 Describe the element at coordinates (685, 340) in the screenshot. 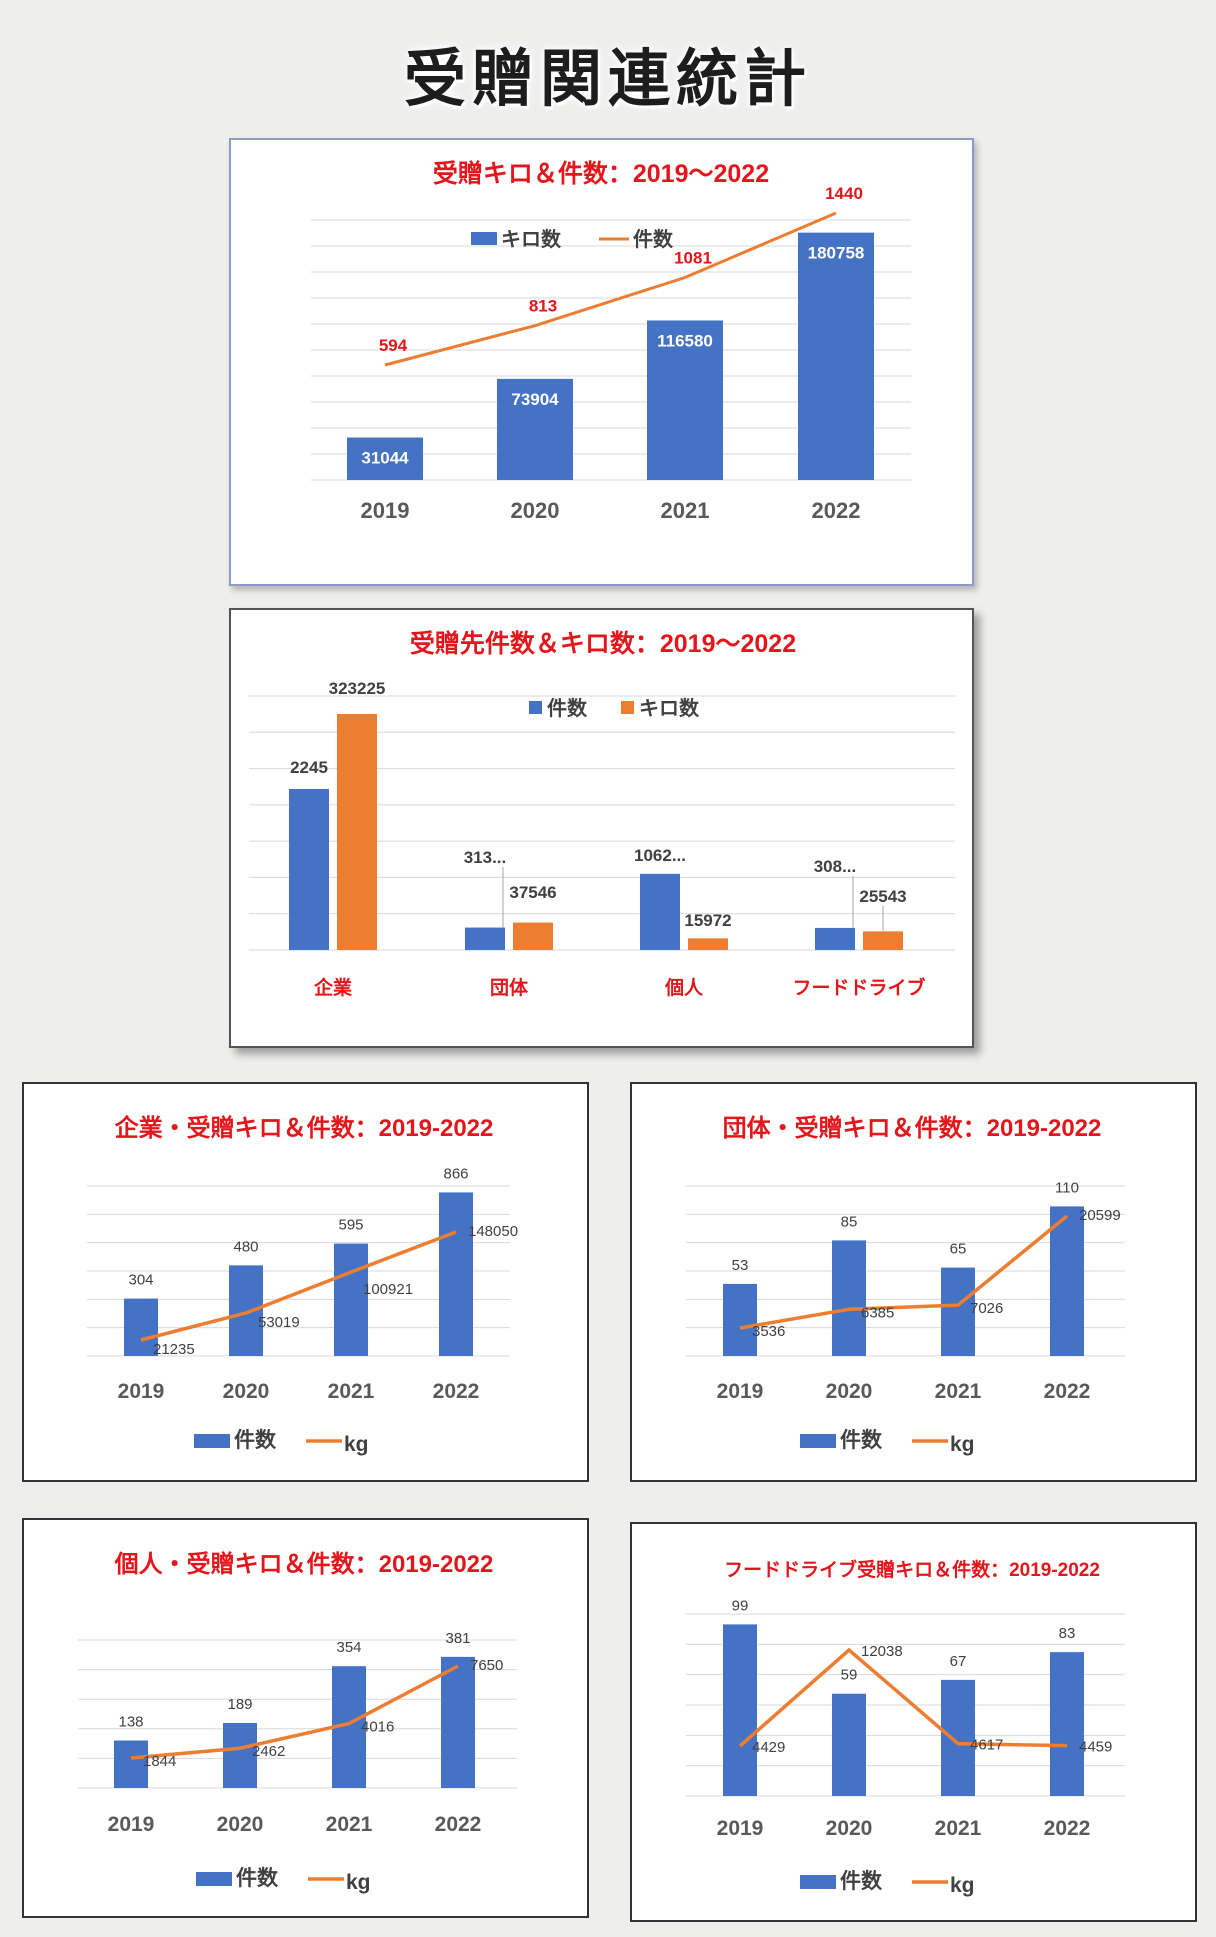

I see `bar-data-label: 116580` at that location.